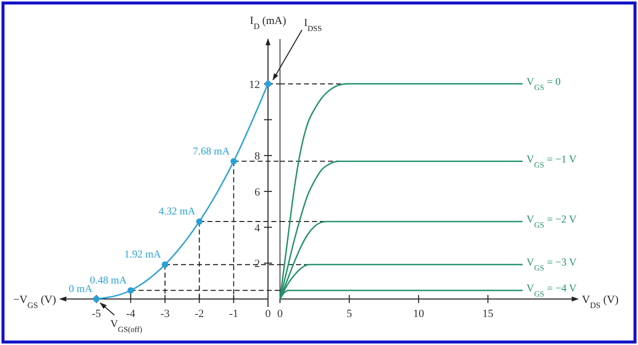 This screenshot has width=638, height=345. Describe the element at coordinates (268, 22) in the screenshot. I see `y-axis-title: I$_{D}$ (mA)` at that location.